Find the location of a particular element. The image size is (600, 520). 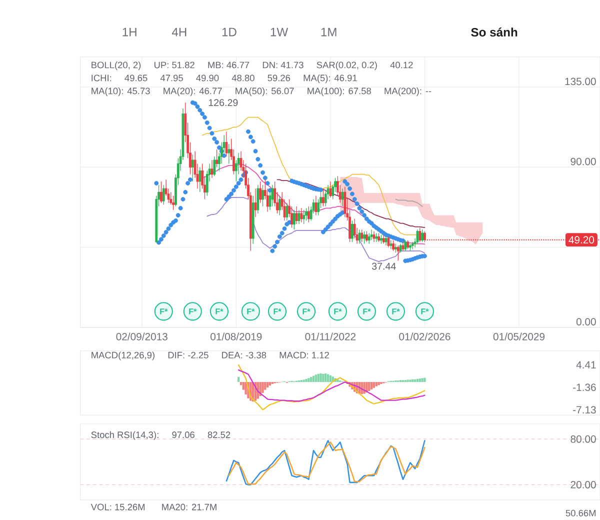

annotation: MA(5): 46.91 is located at coordinates (330, 79).